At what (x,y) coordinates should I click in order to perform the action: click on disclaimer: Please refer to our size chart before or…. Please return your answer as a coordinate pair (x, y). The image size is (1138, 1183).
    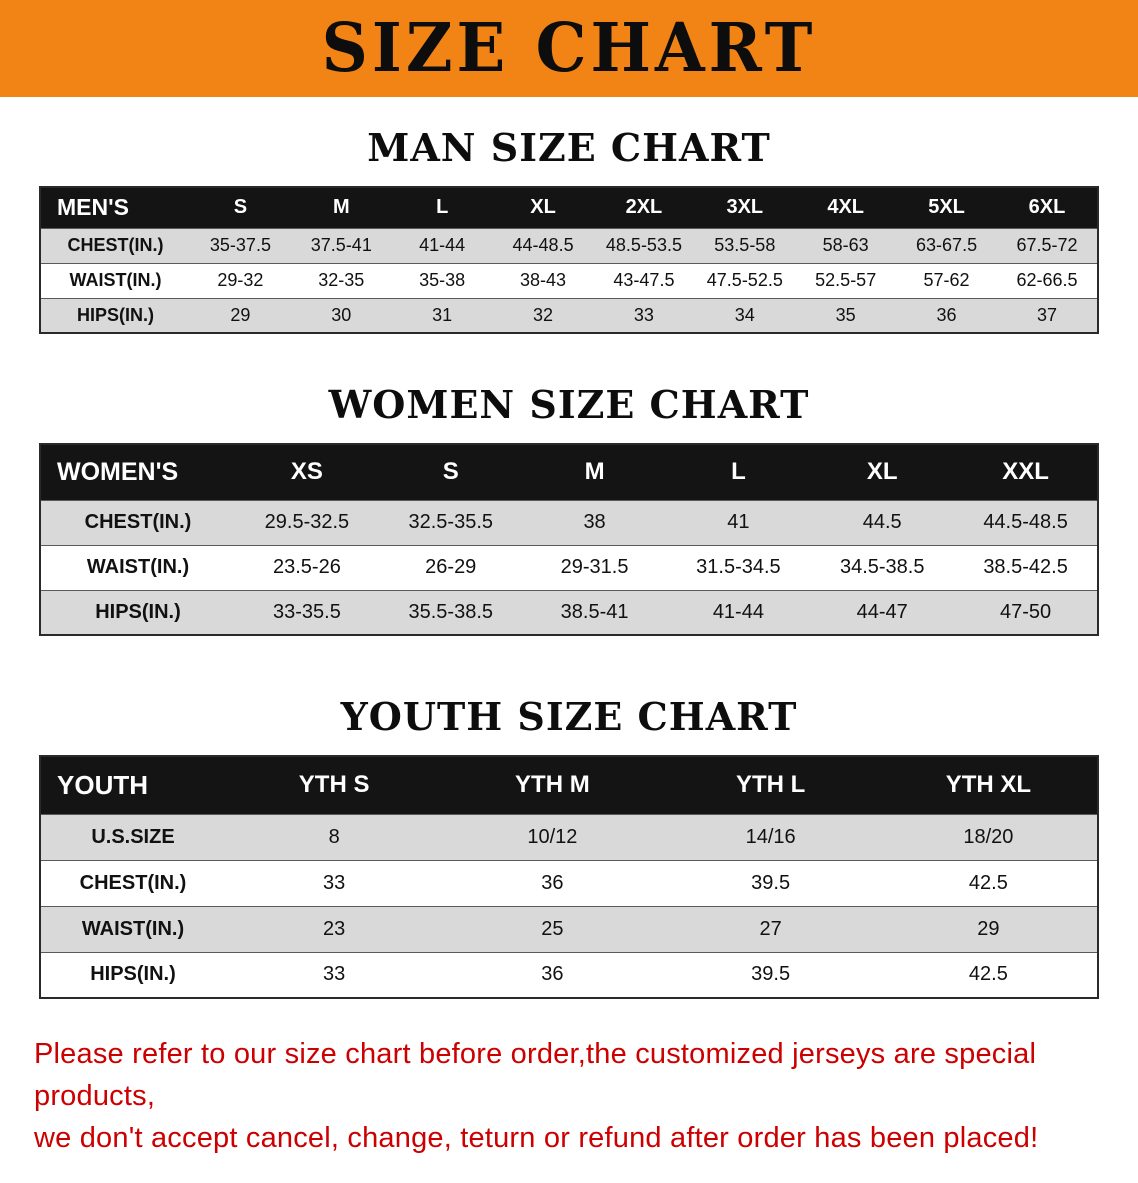
    Looking at the image, I should click on (569, 1108).